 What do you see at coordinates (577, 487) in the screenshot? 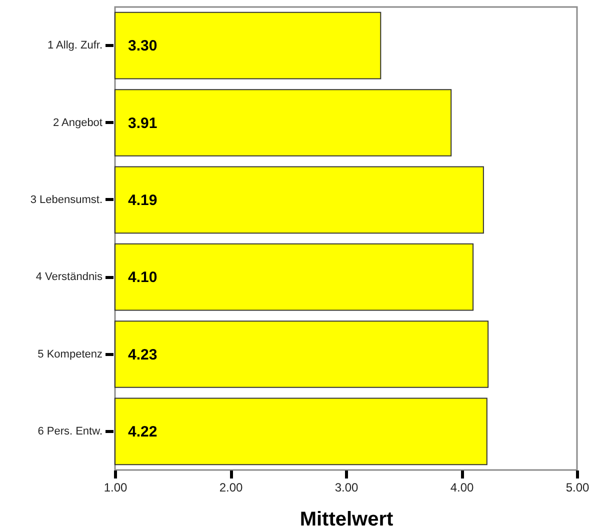
I see `x-tick-label: 5.00` at bounding box center [577, 487].